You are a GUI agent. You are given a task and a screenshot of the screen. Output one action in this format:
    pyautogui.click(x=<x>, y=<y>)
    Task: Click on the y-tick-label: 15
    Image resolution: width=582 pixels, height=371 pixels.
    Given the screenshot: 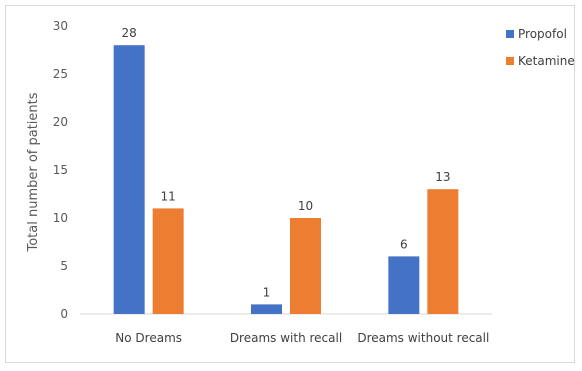 What is the action you would take?
    pyautogui.click(x=60, y=170)
    